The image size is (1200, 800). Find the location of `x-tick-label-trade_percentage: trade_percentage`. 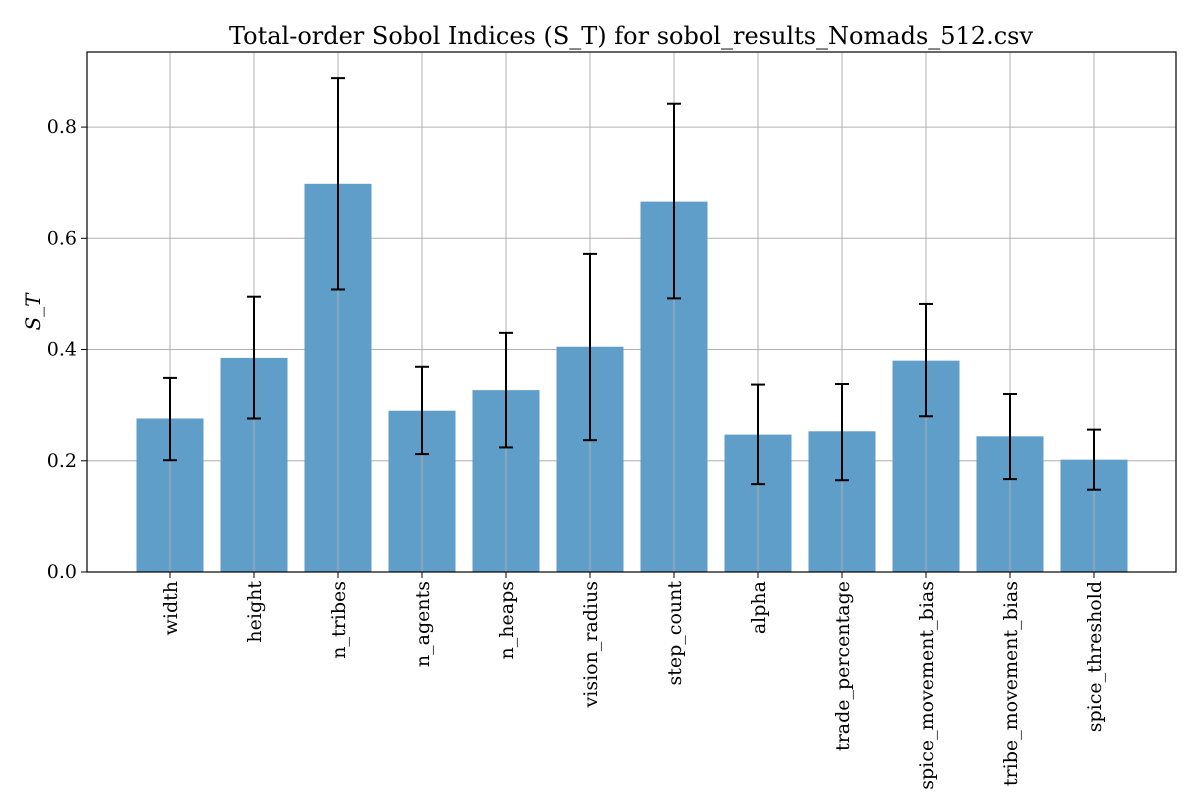

x-tick-label-trade_percentage: trade_percentage is located at coordinates (843, 666).